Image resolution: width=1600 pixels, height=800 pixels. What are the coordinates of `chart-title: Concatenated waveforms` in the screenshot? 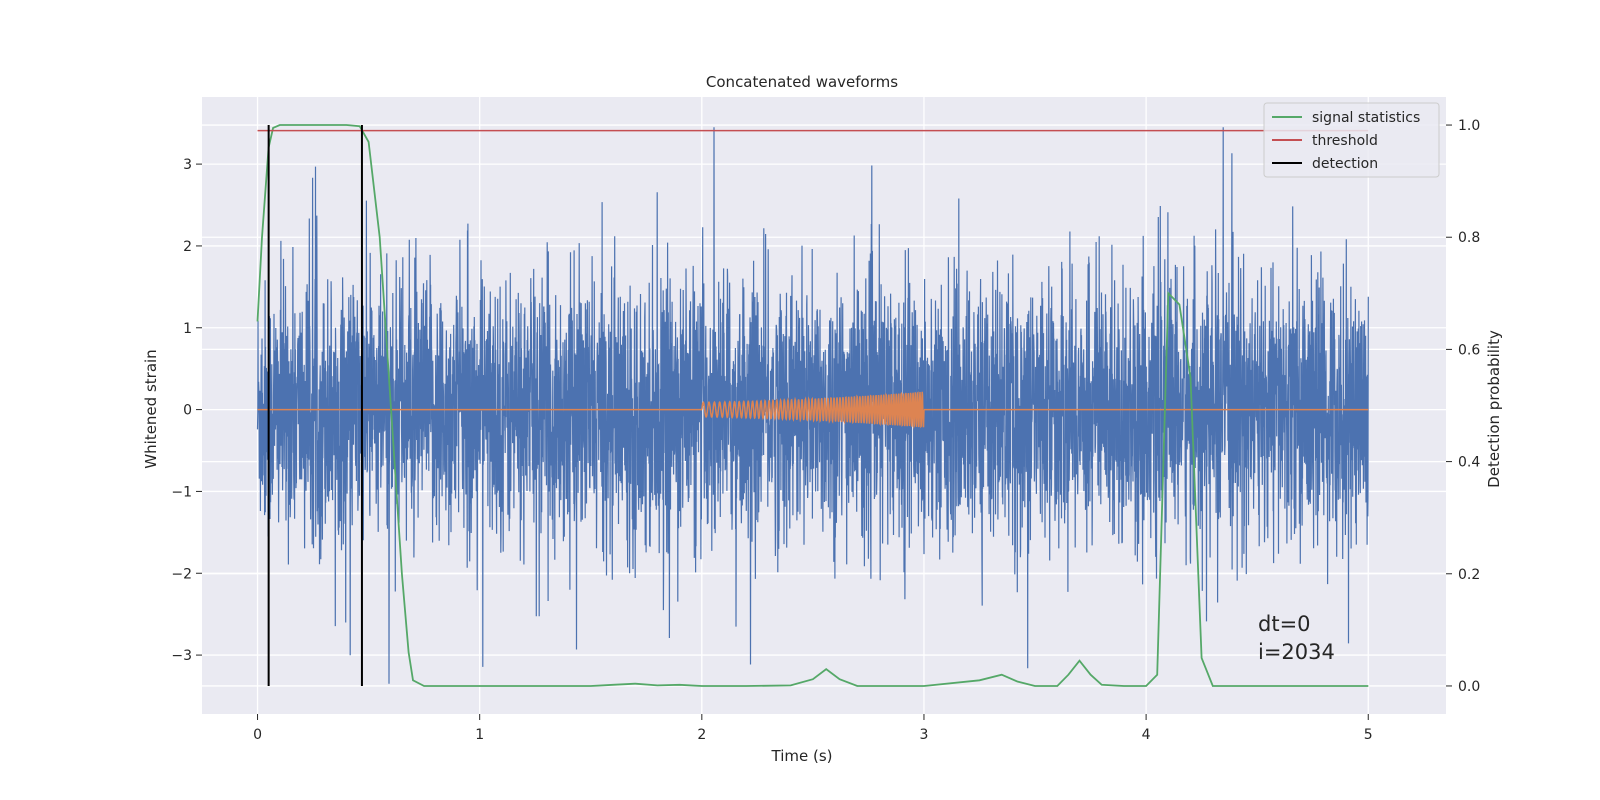 It's located at (802, 82).